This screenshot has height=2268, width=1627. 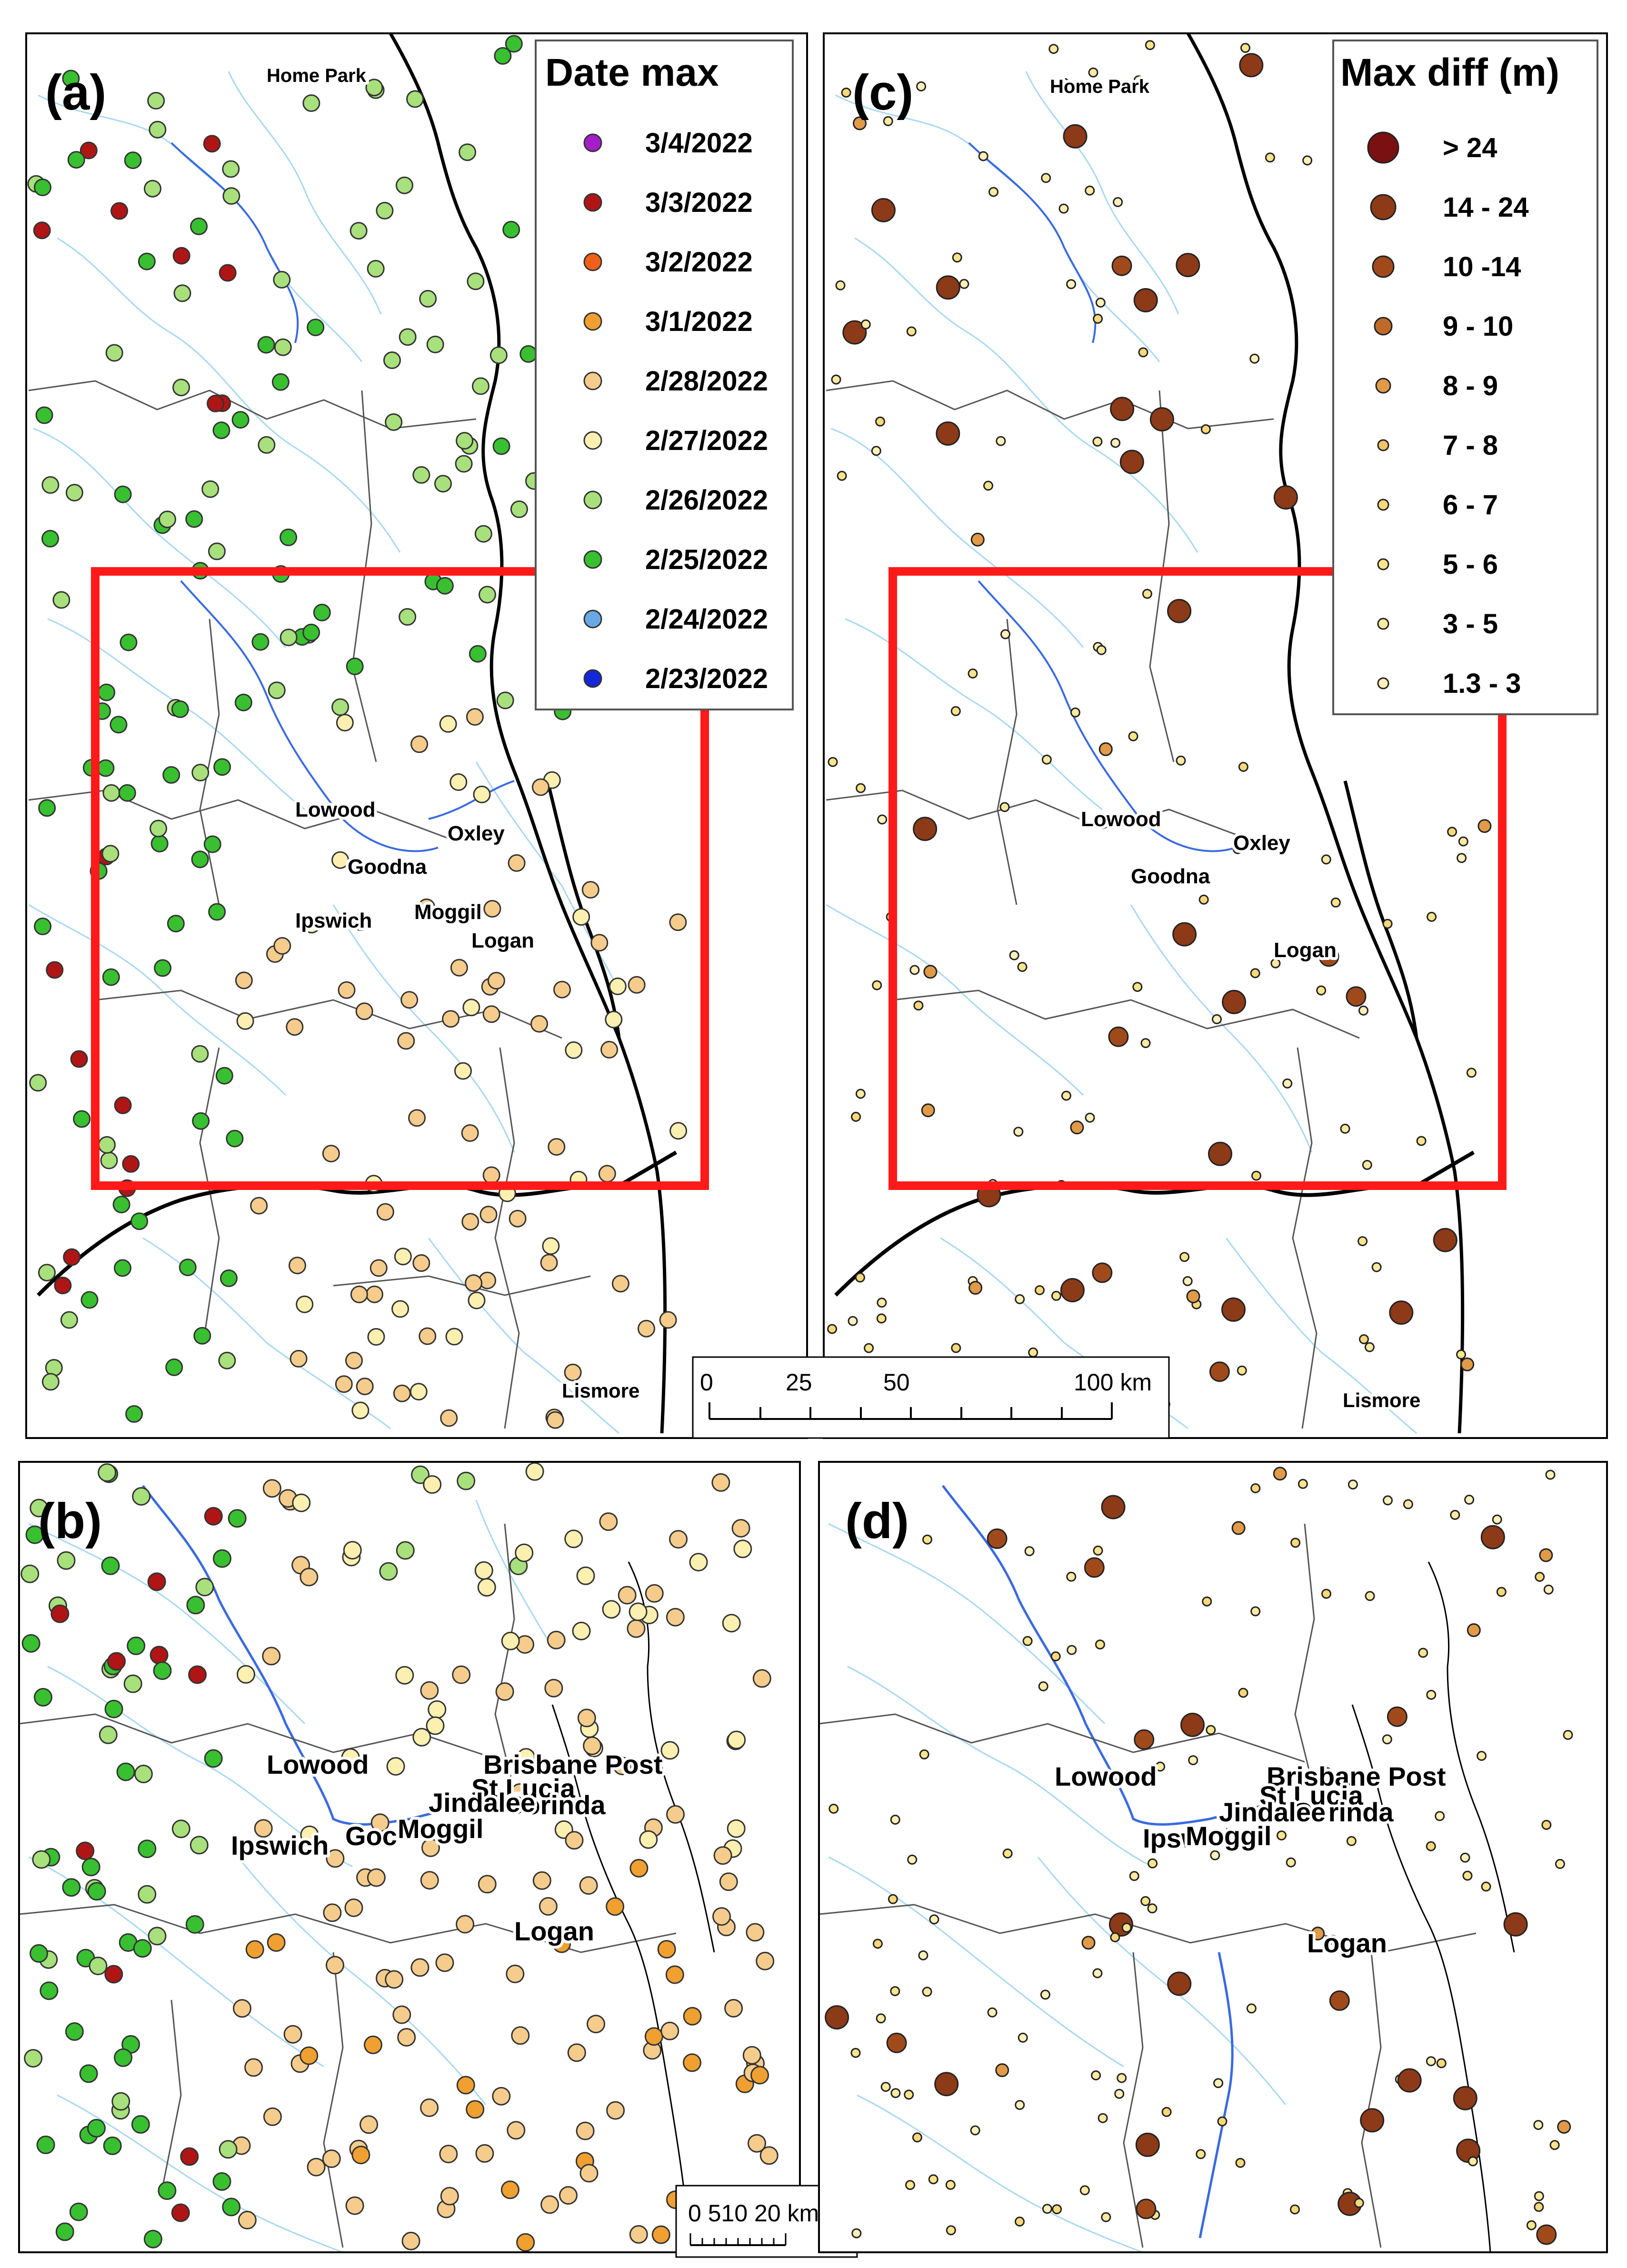 I want to click on legend-diff-label-8: 3 - 5, so click(x=1470, y=624).